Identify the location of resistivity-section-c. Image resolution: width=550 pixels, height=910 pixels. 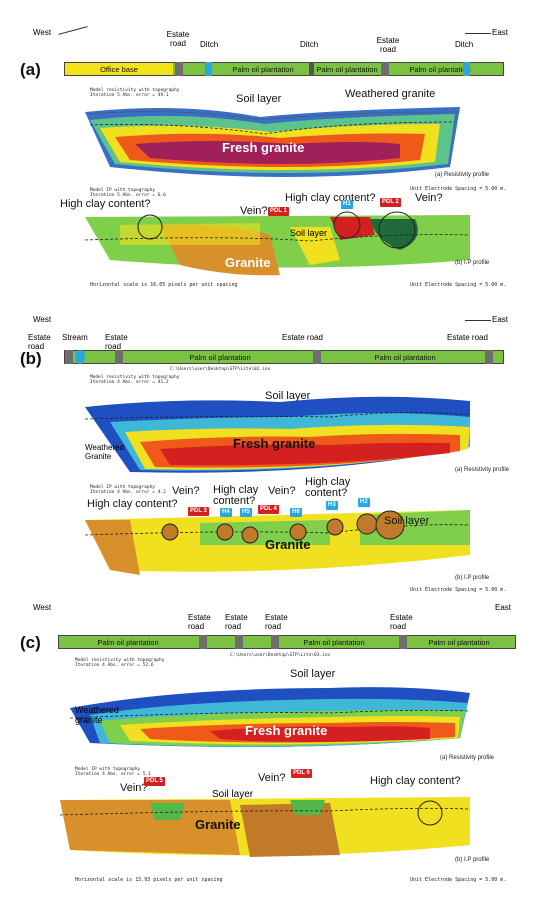
(270, 717).